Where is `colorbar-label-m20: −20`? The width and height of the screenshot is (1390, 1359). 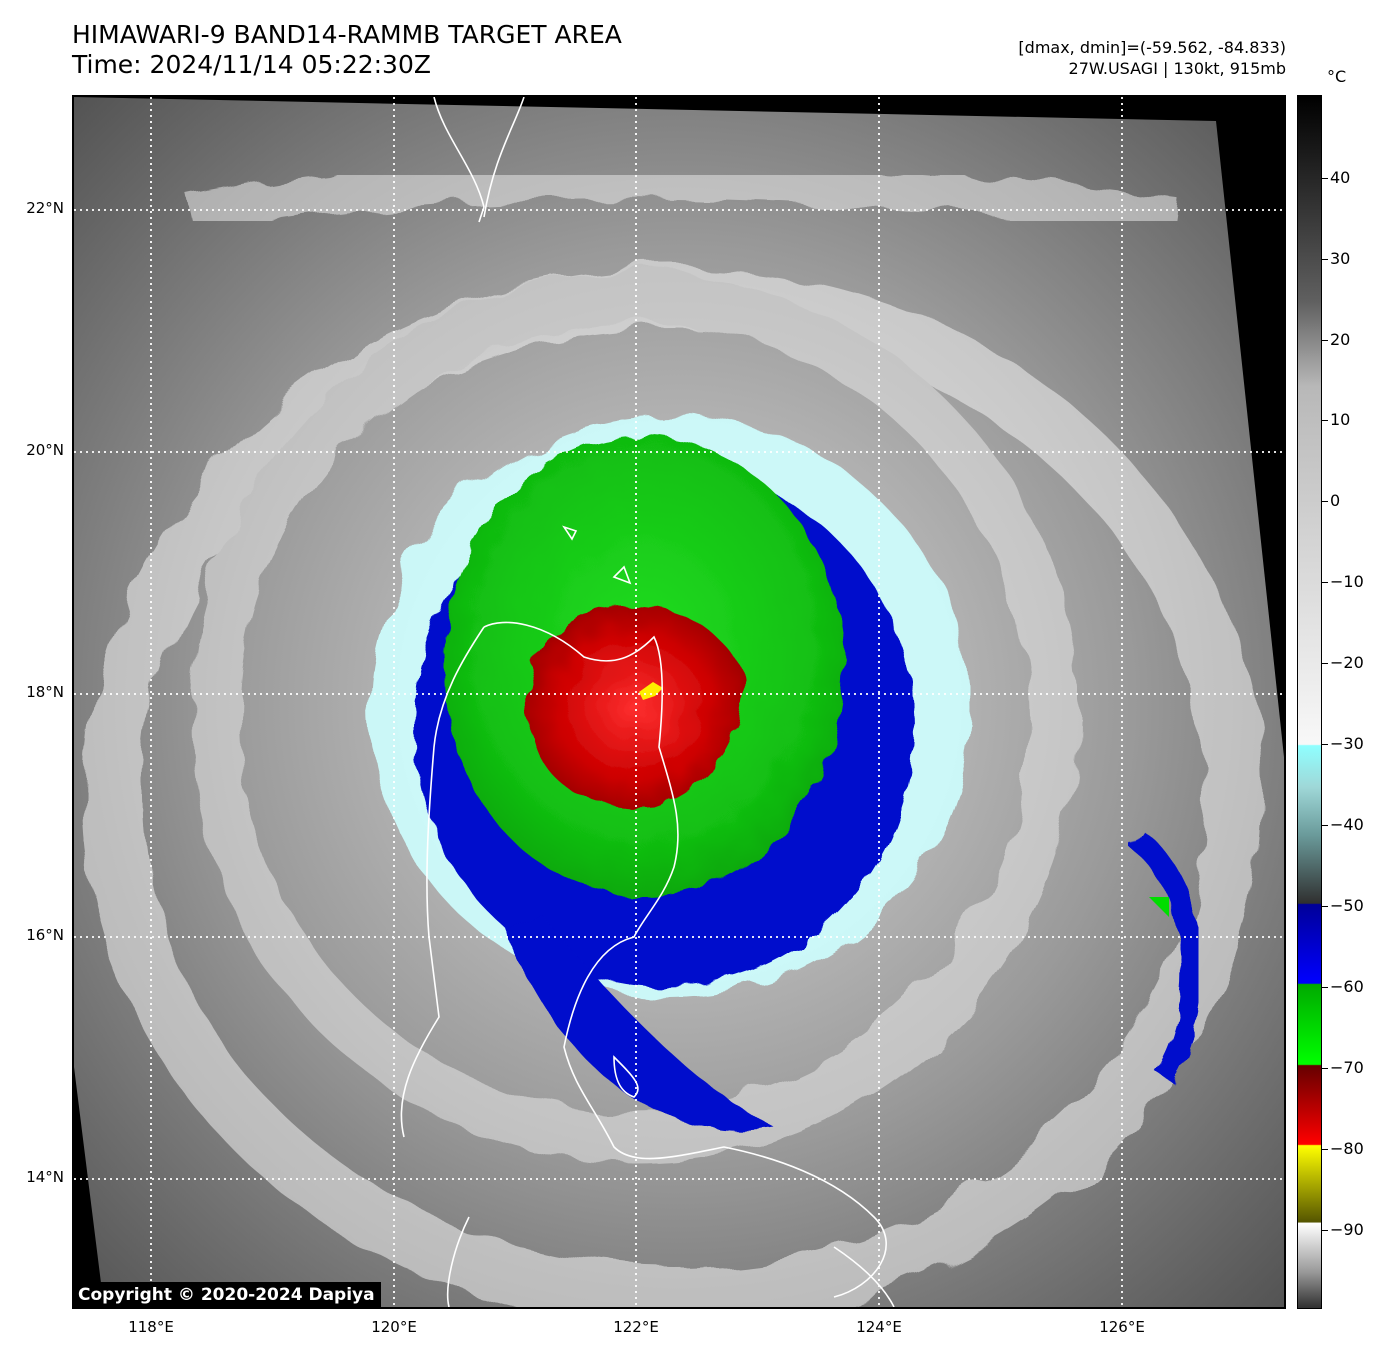 colorbar-label-m20: −20 is located at coordinates (1347, 662).